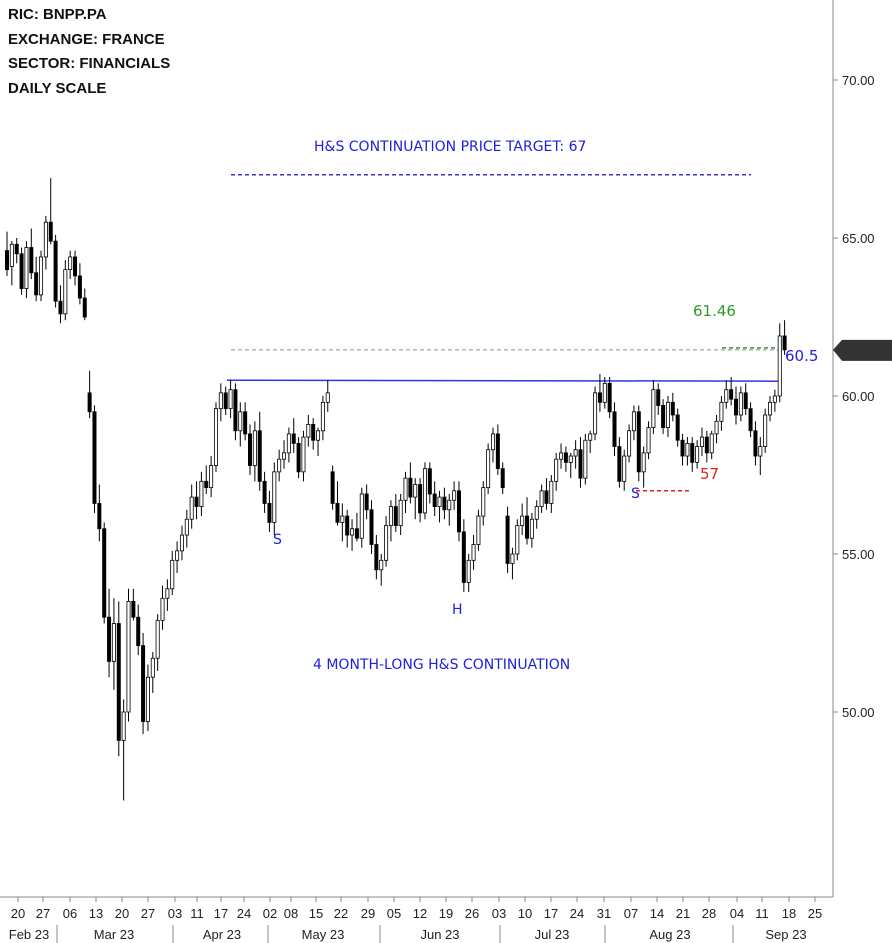 The height and width of the screenshot is (943, 892). Describe the element at coordinates (858, 396) in the screenshot. I see `y-tick-label: 60.00` at that location.